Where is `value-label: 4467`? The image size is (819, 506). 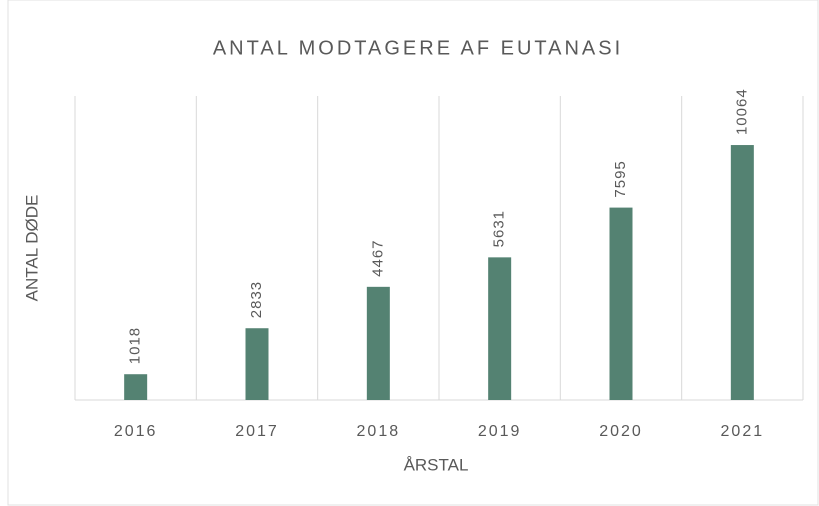
value-label: 4467 is located at coordinates (377, 257).